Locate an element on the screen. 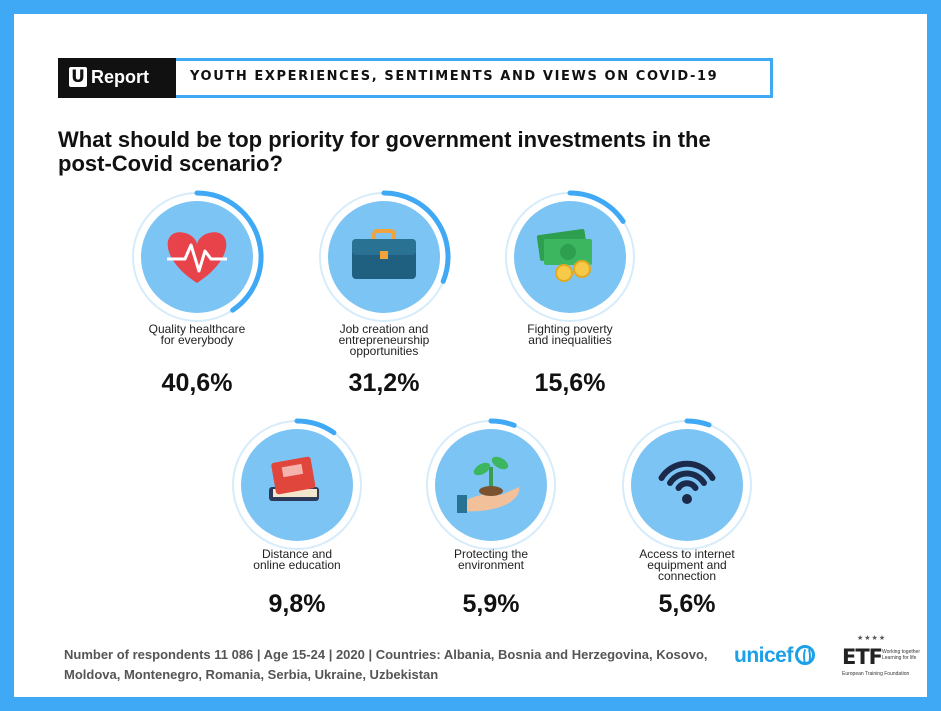  category-label: Protecting the is located at coordinates (491, 554).